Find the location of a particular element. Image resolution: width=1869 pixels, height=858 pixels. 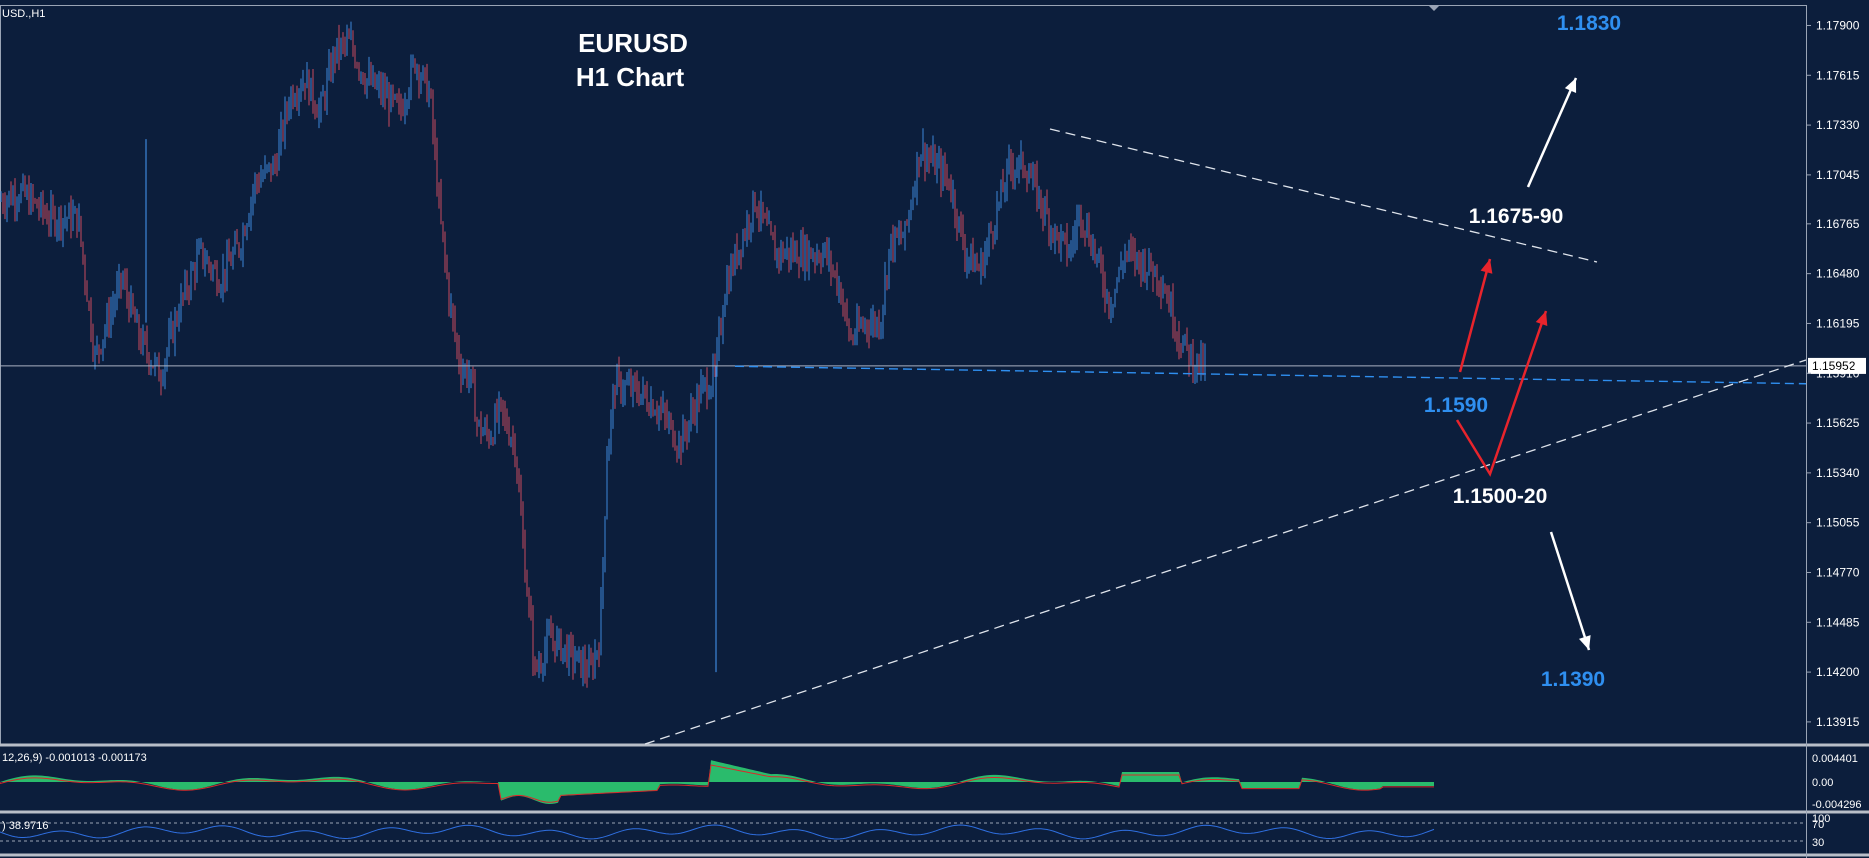

osc-tick-label: 70 is located at coordinates (1818, 825).